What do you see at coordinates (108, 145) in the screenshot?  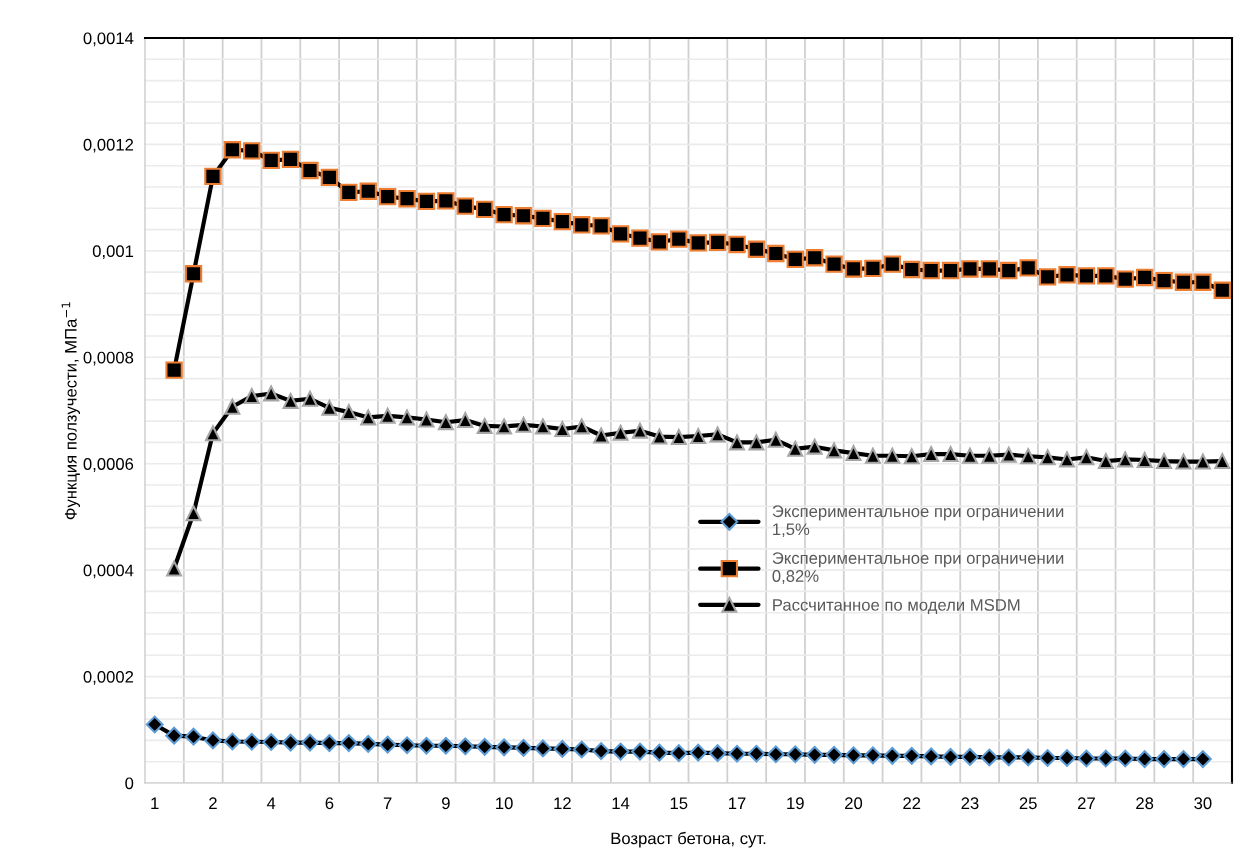 I see `y-tick-label: 0,0012` at bounding box center [108, 145].